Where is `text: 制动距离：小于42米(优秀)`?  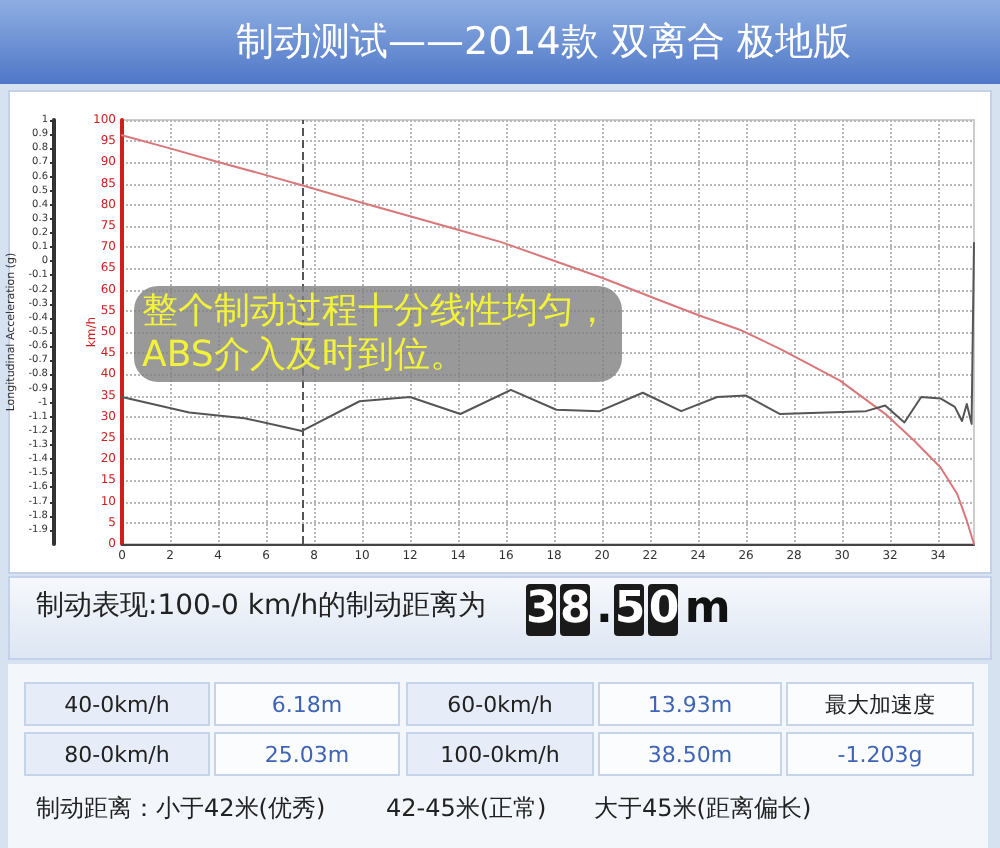
text: 制动距离：小于42米(优秀) is located at coordinates (181, 808).